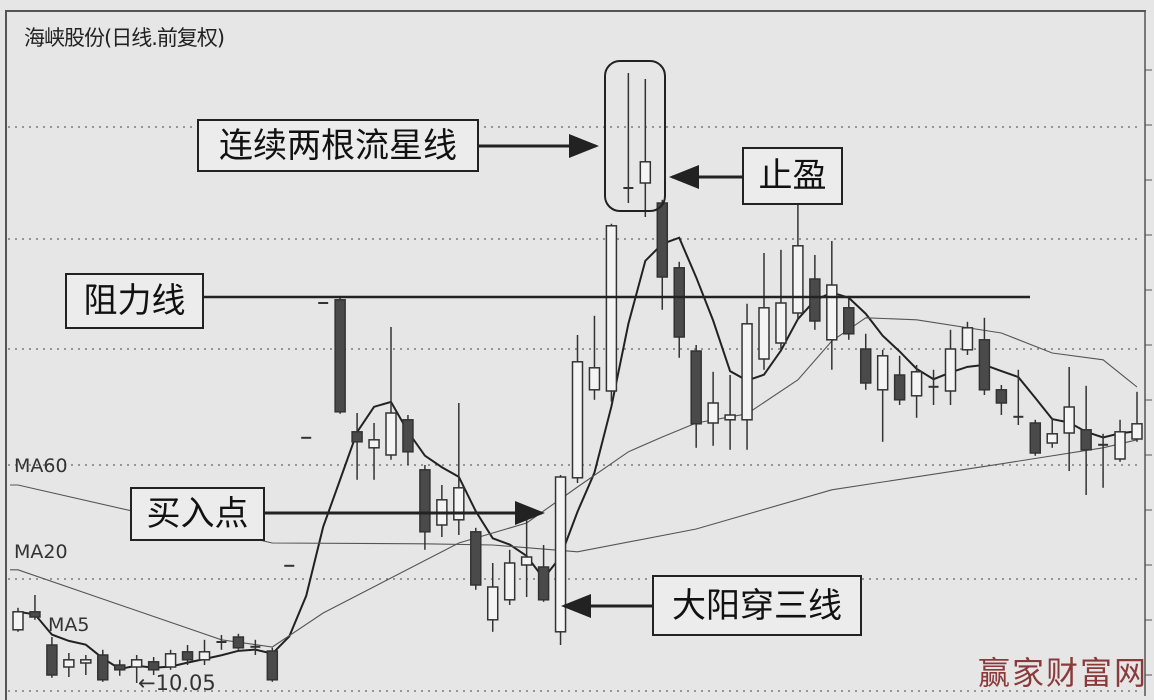  I want to click on shooting-stars-callout: 连续两根流星线, so click(338, 145).